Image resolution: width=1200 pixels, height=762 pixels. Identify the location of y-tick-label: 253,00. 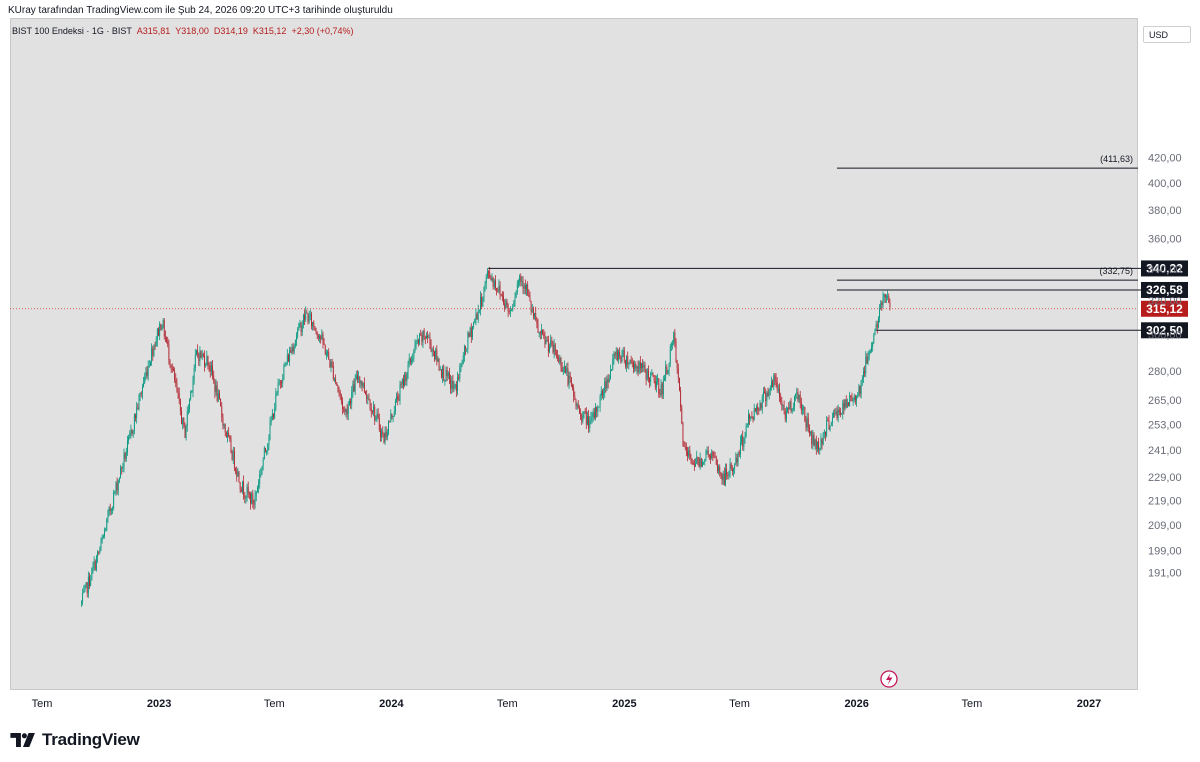
(1165, 425).